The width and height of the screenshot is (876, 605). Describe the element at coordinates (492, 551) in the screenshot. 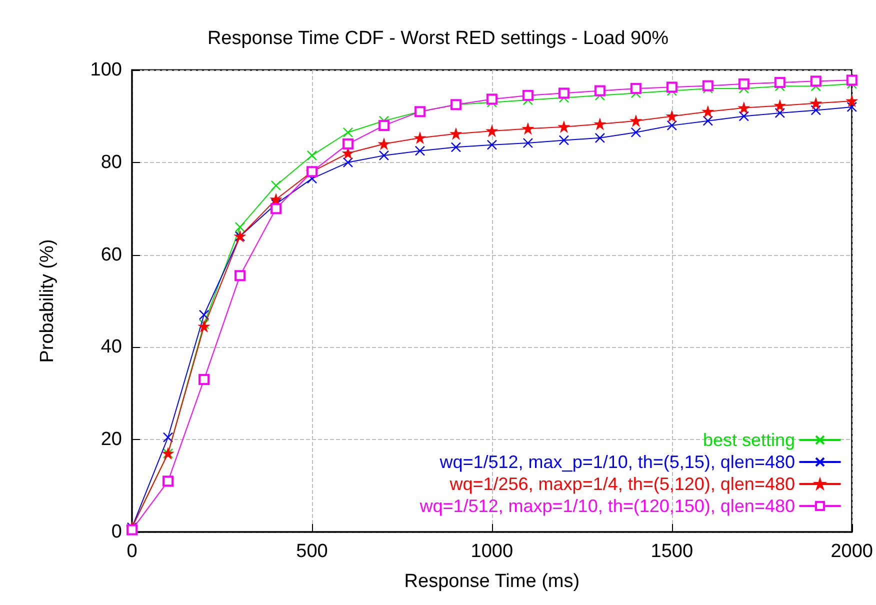

I see `x-tick-label: 1000` at that location.